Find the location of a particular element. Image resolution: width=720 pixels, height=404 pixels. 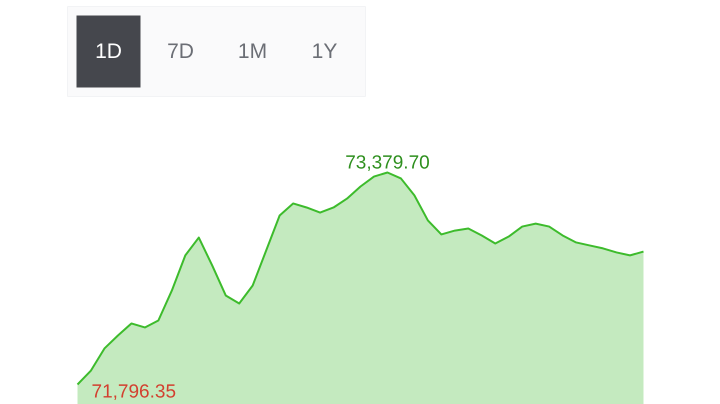

annotation: 71,796.35 is located at coordinates (134, 392).